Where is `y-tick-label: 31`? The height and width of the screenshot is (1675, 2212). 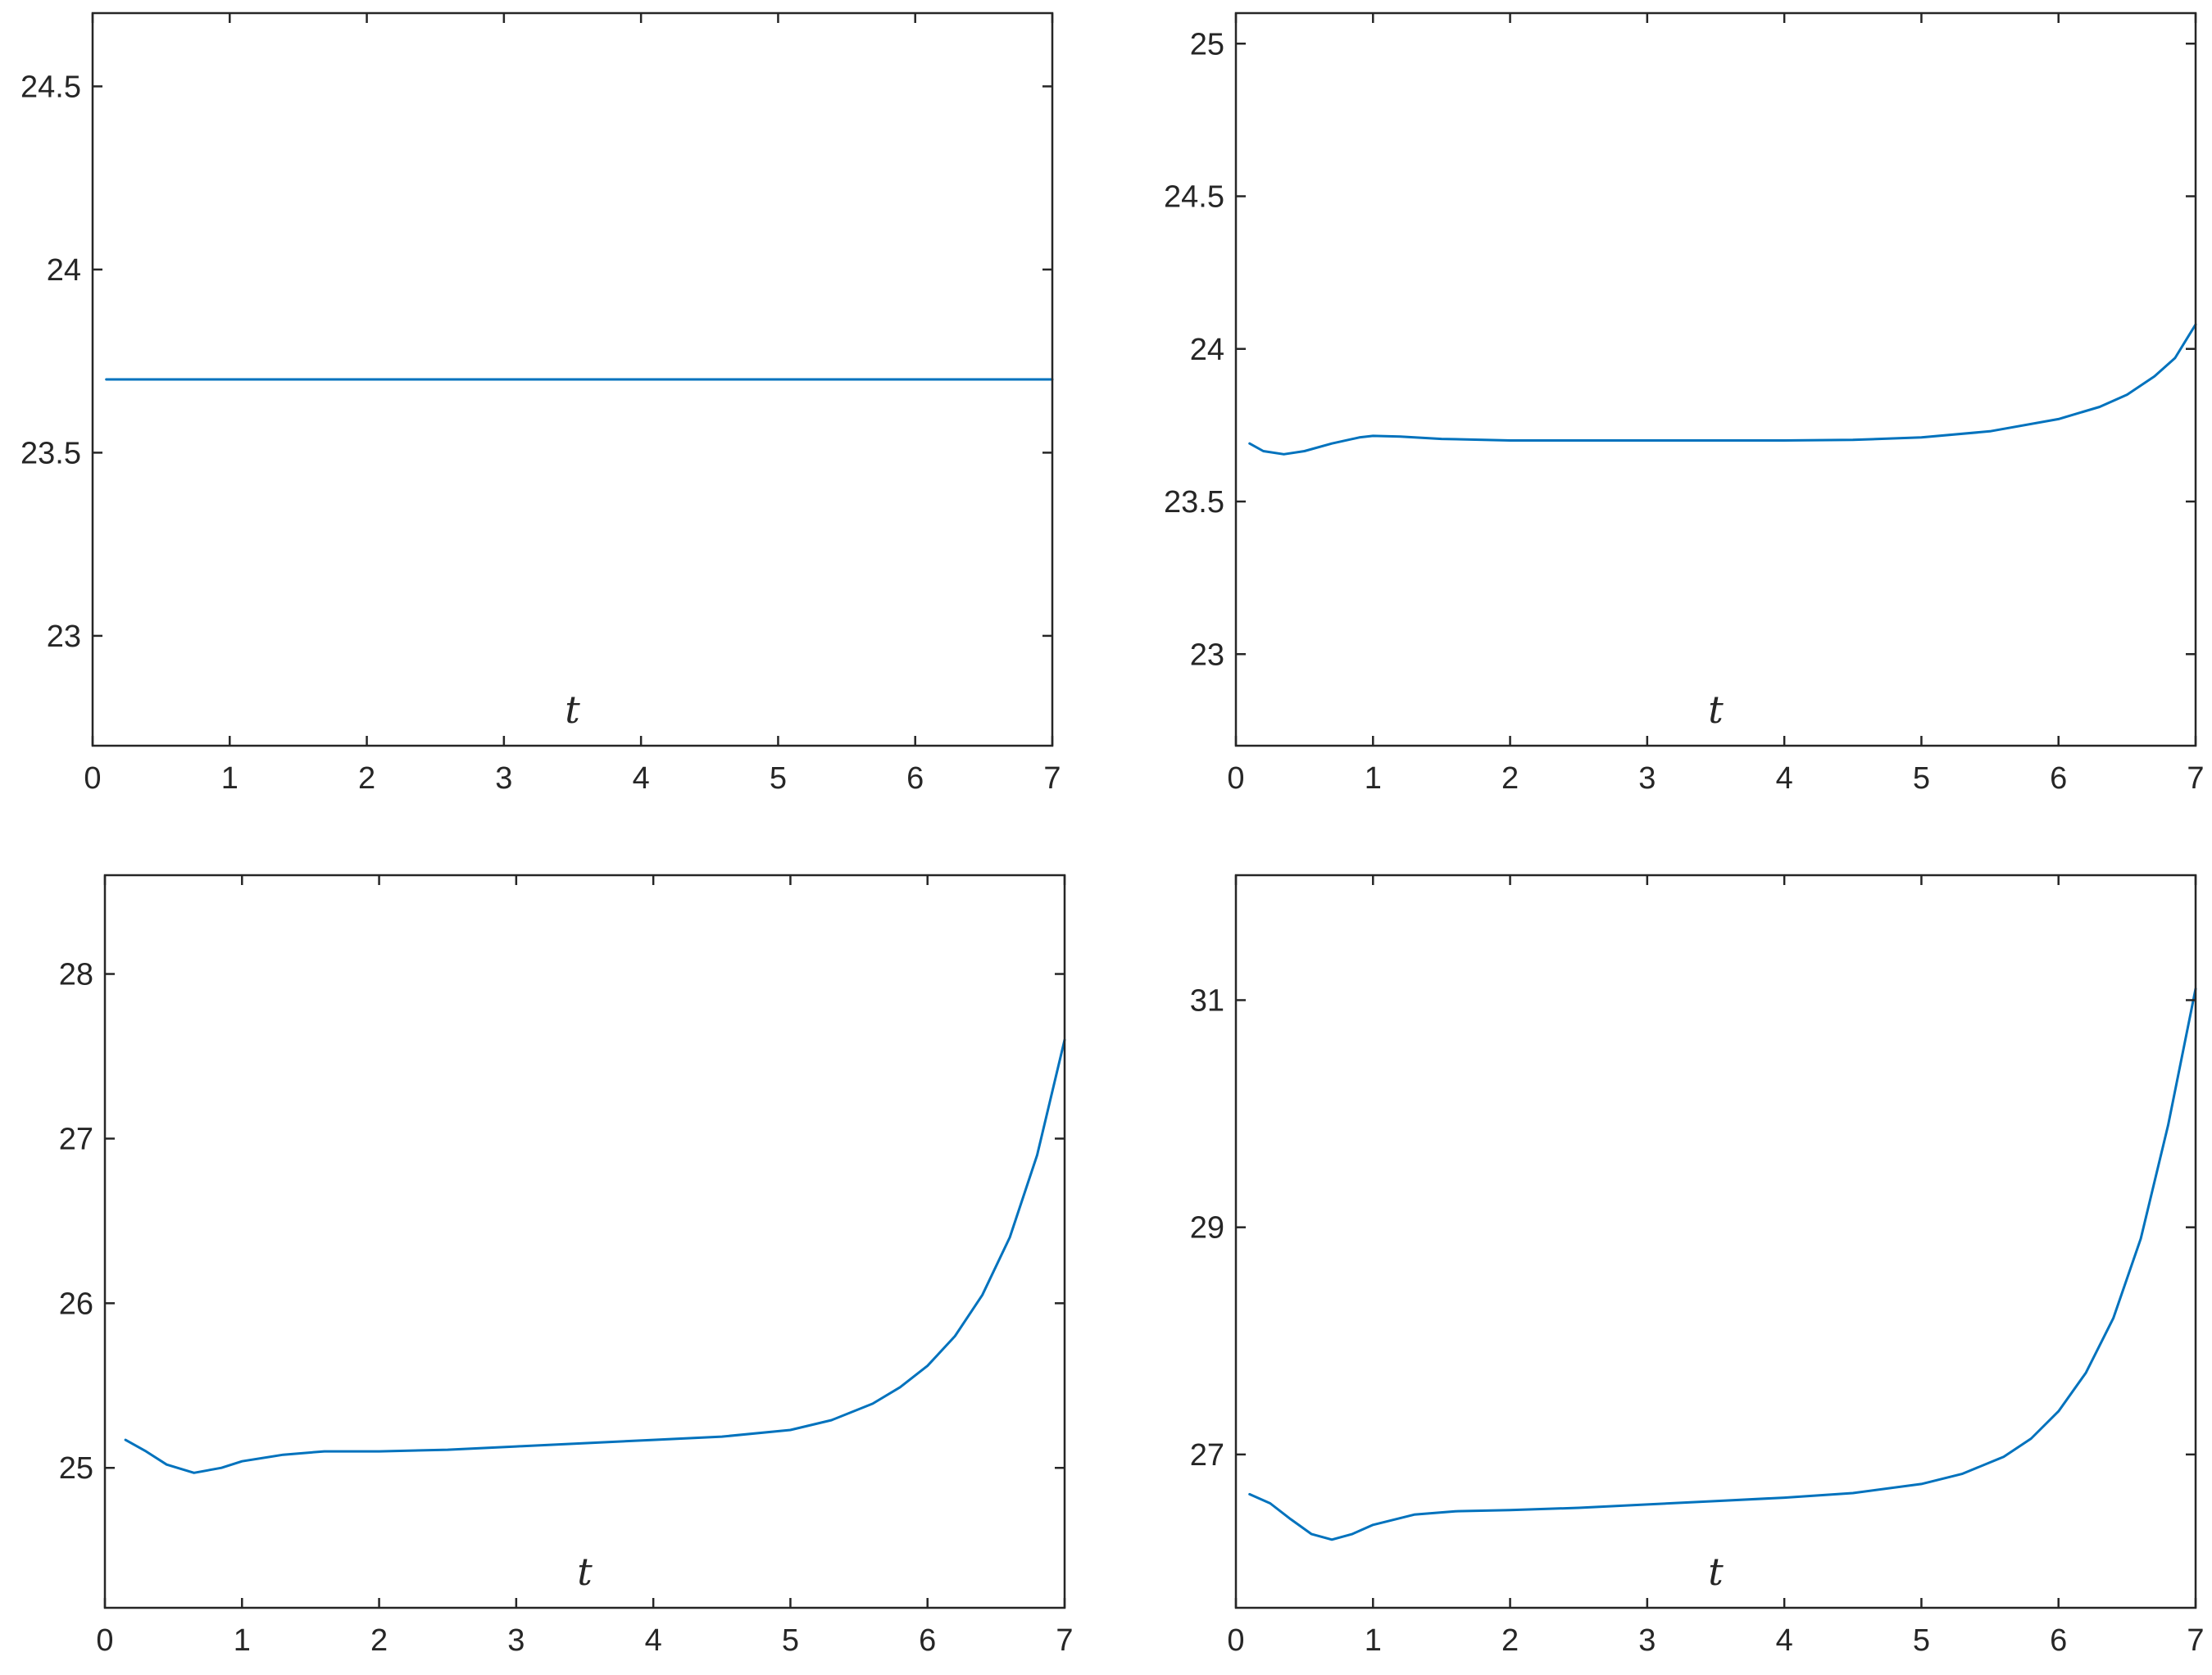
y-tick-label: 31 is located at coordinates (1207, 1000).